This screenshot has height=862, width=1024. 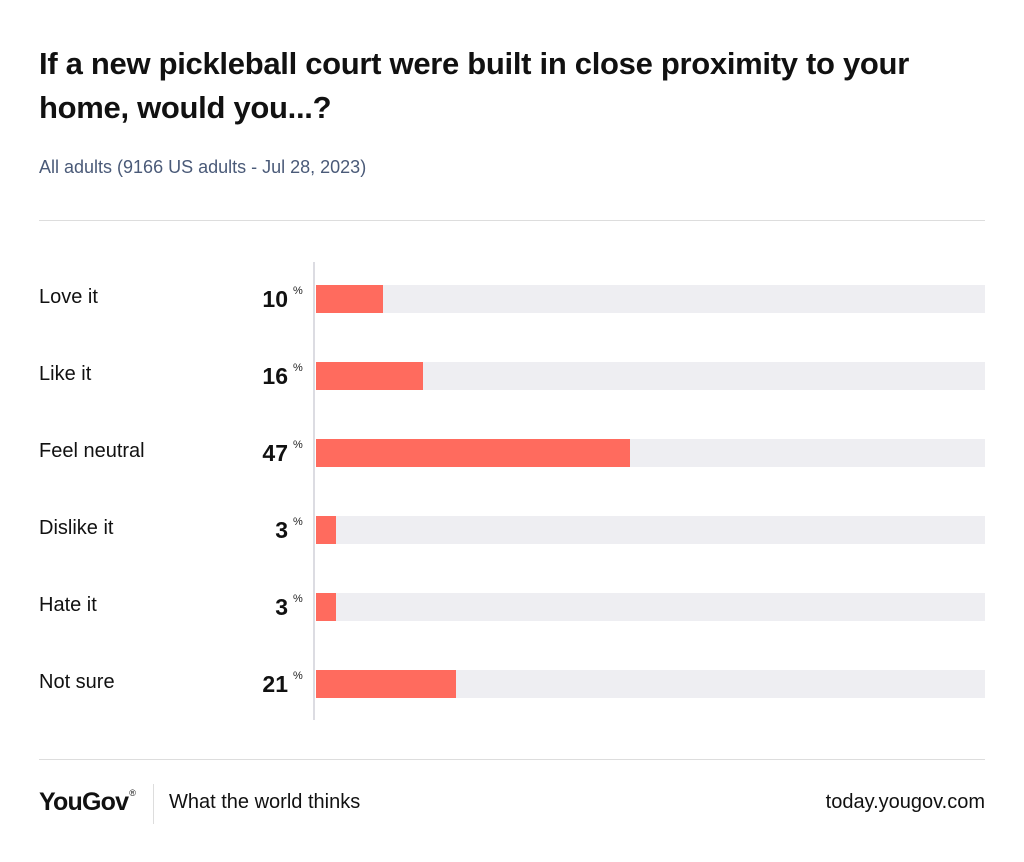 What do you see at coordinates (314, 491) in the screenshot?
I see `chart-axis-line` at bounding box center [314, 491].